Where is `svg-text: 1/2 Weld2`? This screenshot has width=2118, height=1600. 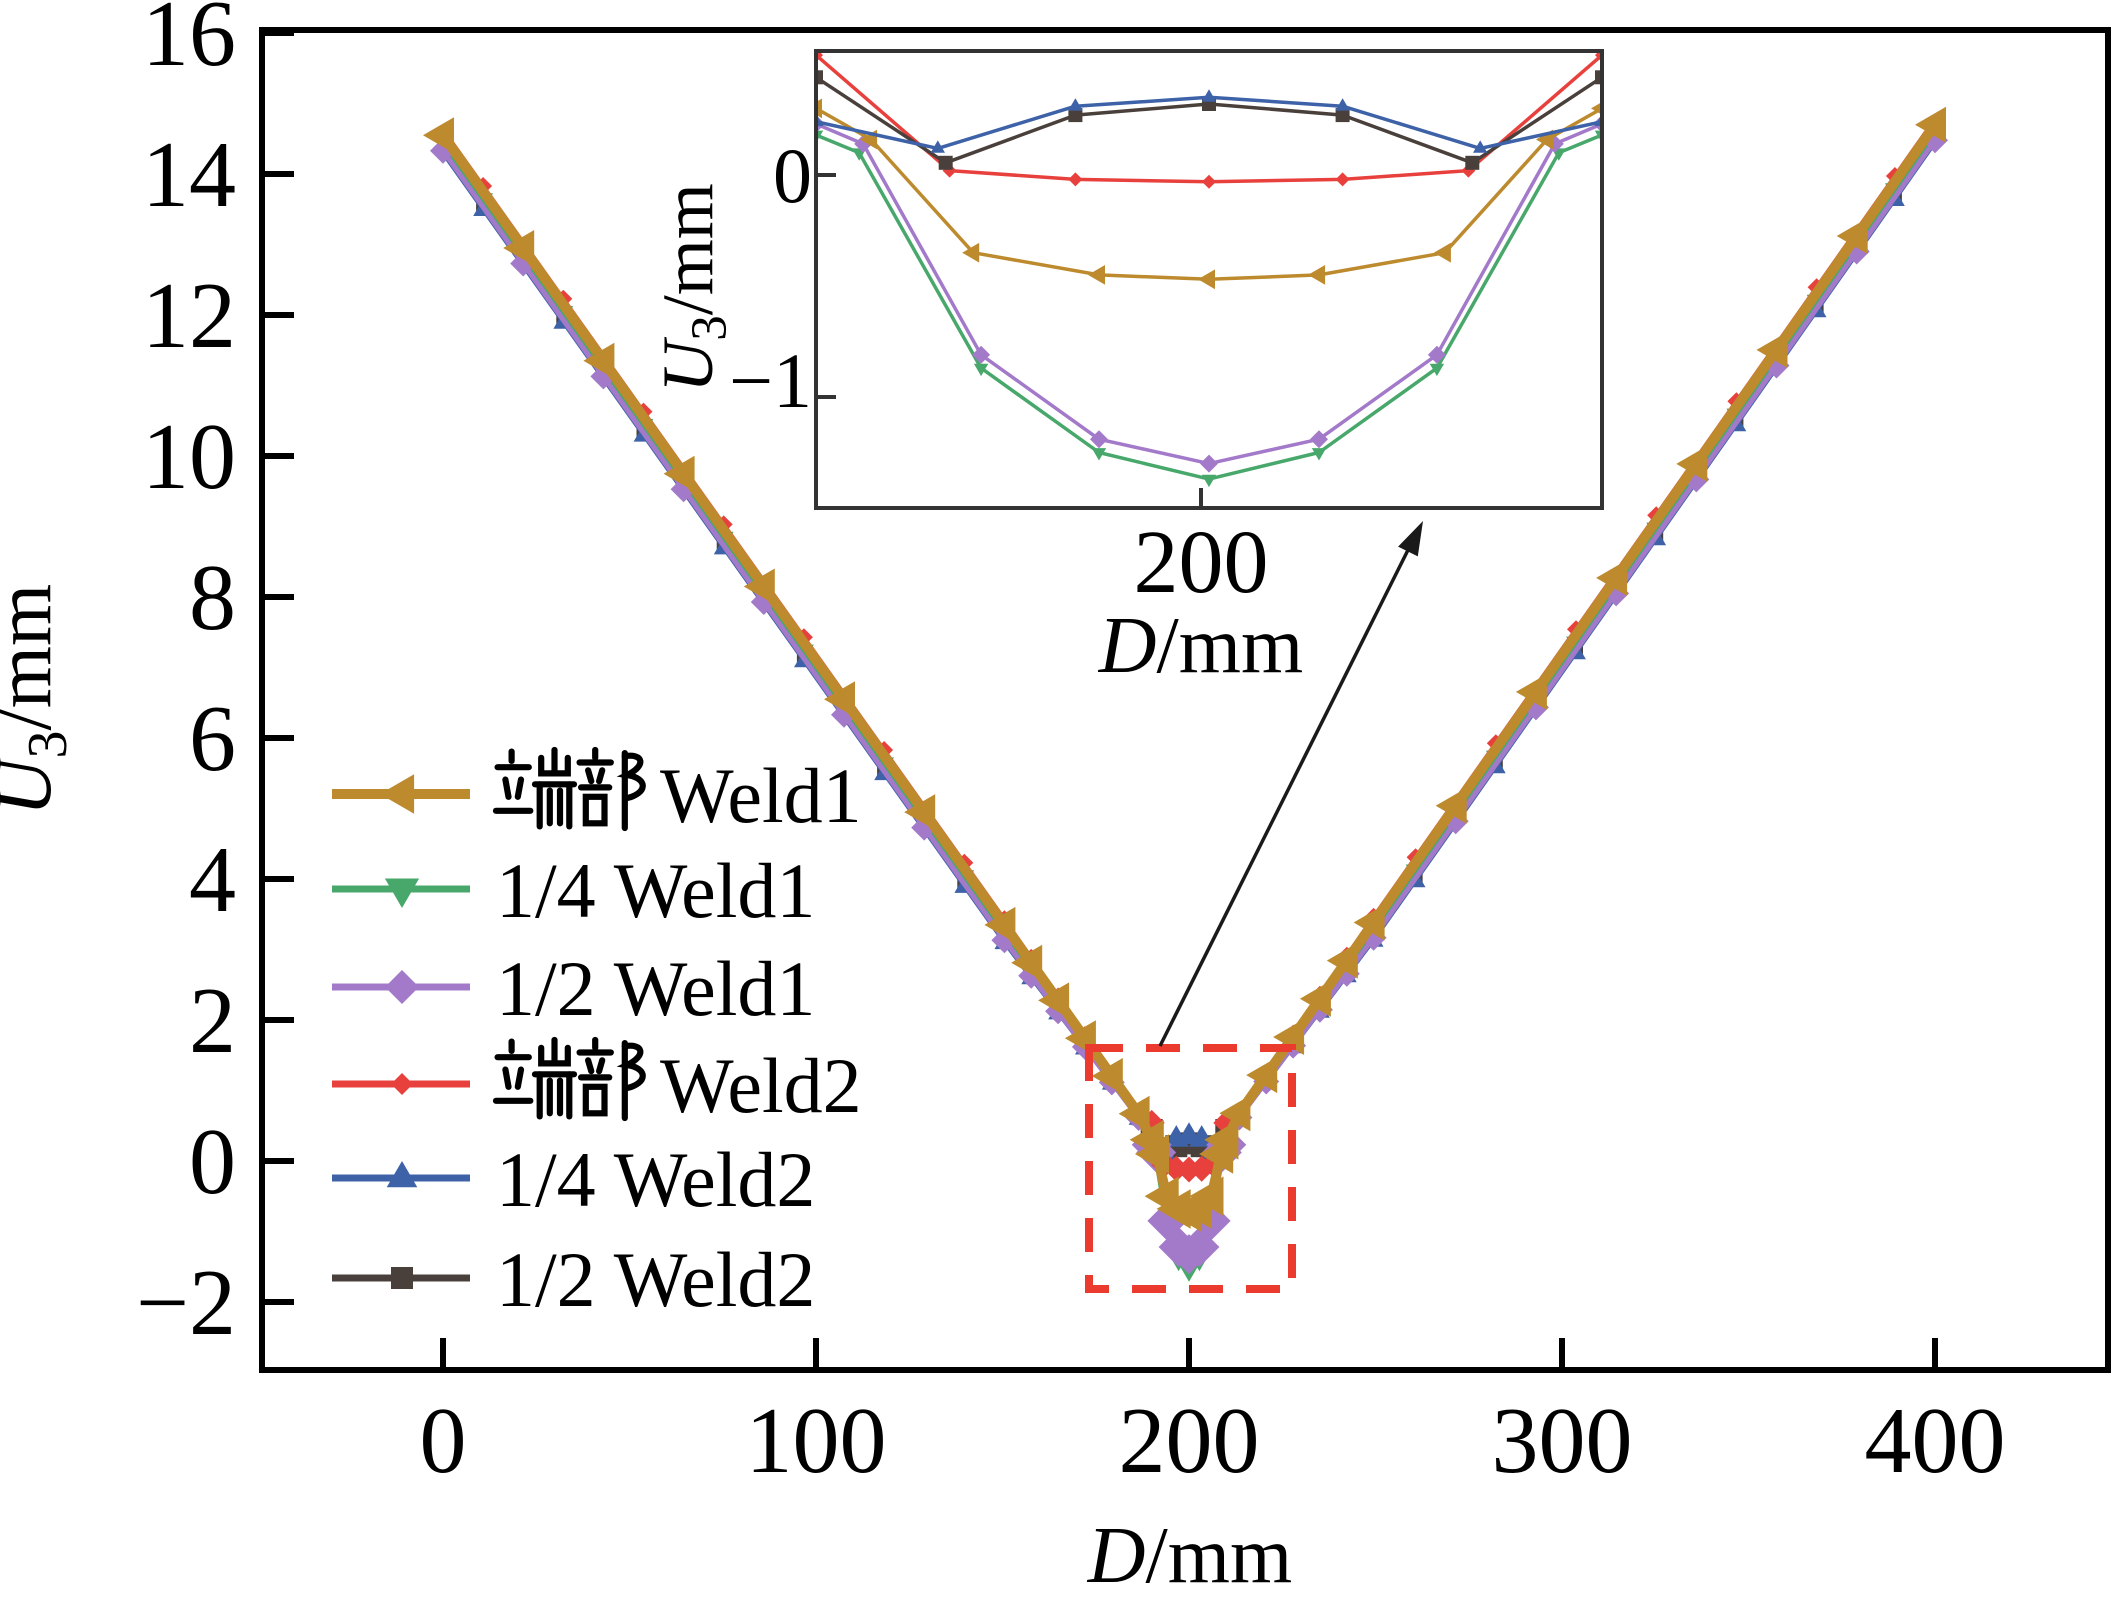
svg-text: 1/2 Weld2 is located at coordinates (655, 1279).